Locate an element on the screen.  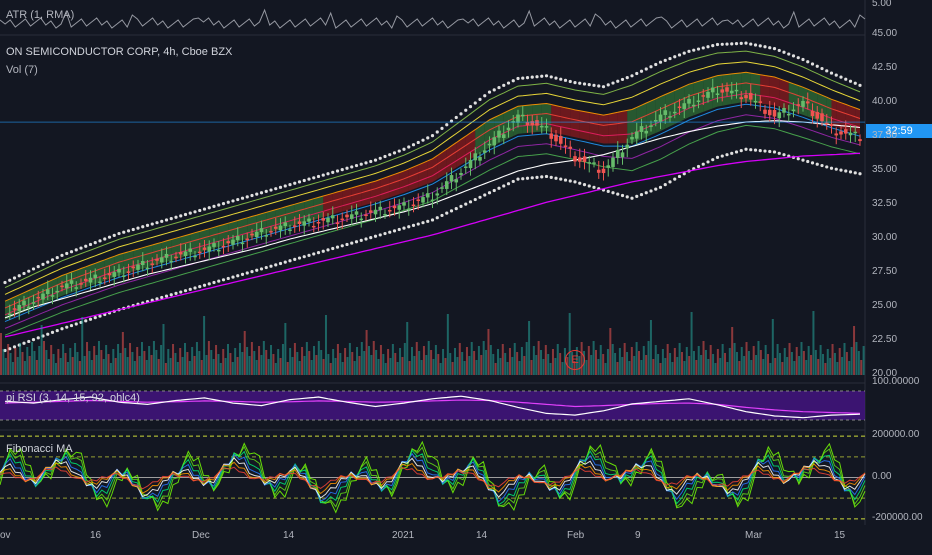
volume-label: Vol (7) is located at coordinates (22, 70).